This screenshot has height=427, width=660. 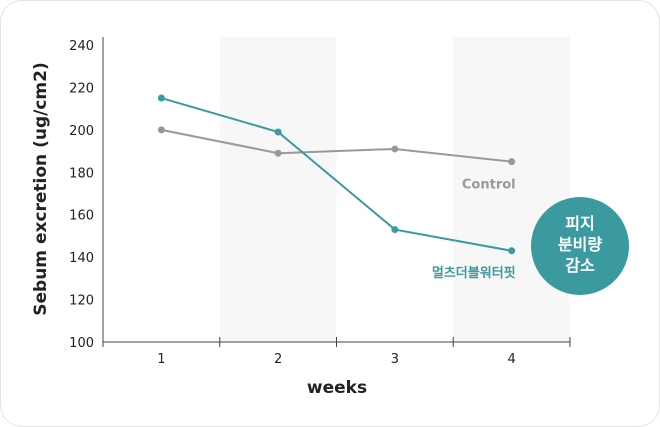 What do you see at coordinates (579, 223) in the screenshot?
I see `badge-text-line: 피지` at bounding box center [579, 223].